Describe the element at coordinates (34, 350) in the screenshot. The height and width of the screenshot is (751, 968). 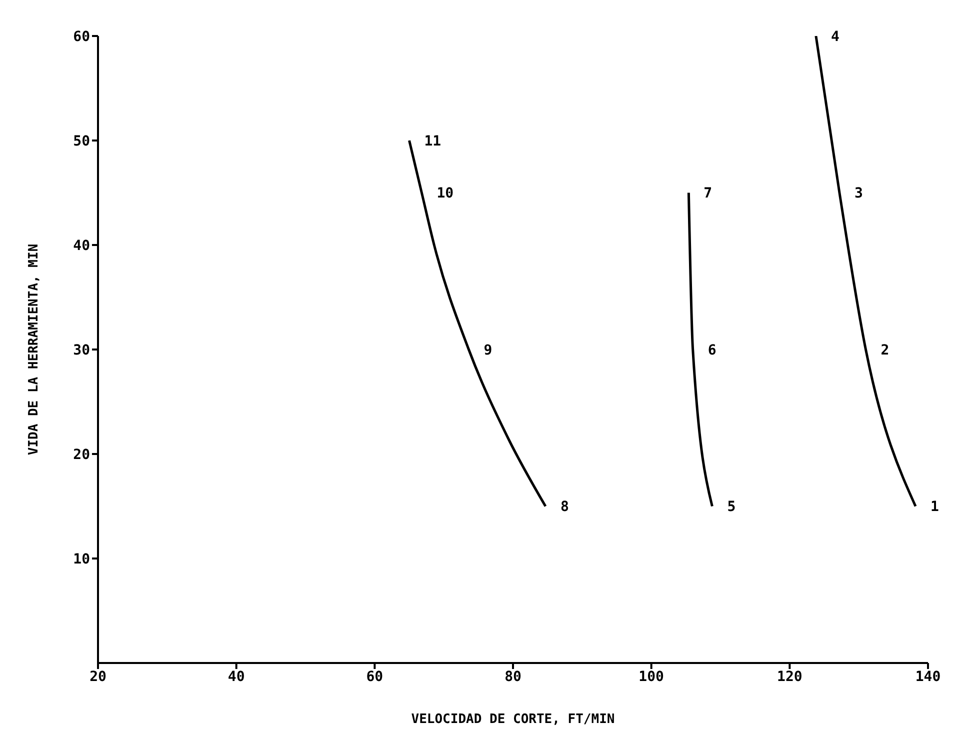
I see `y-axis-title: VIDA DE LA HERRAMIENTA, MIN` at that location.